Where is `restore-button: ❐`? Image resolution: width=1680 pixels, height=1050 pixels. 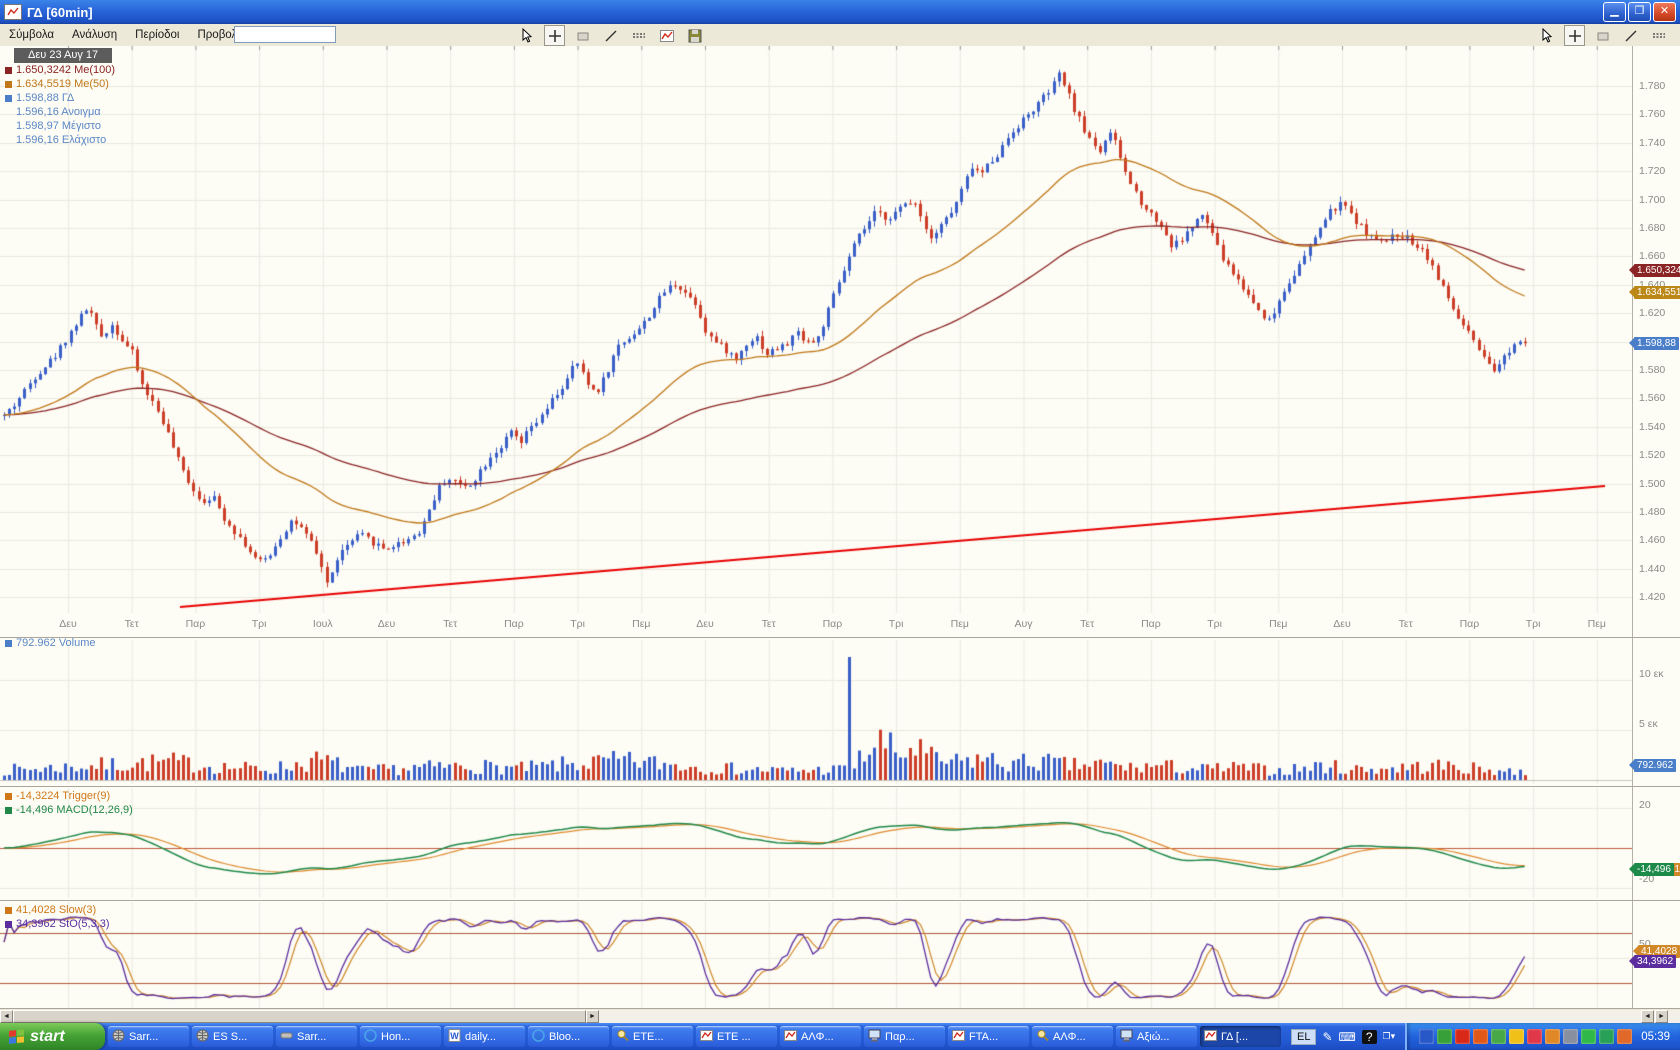
restore-button: ❐ is located at coordinates (1639, 12).